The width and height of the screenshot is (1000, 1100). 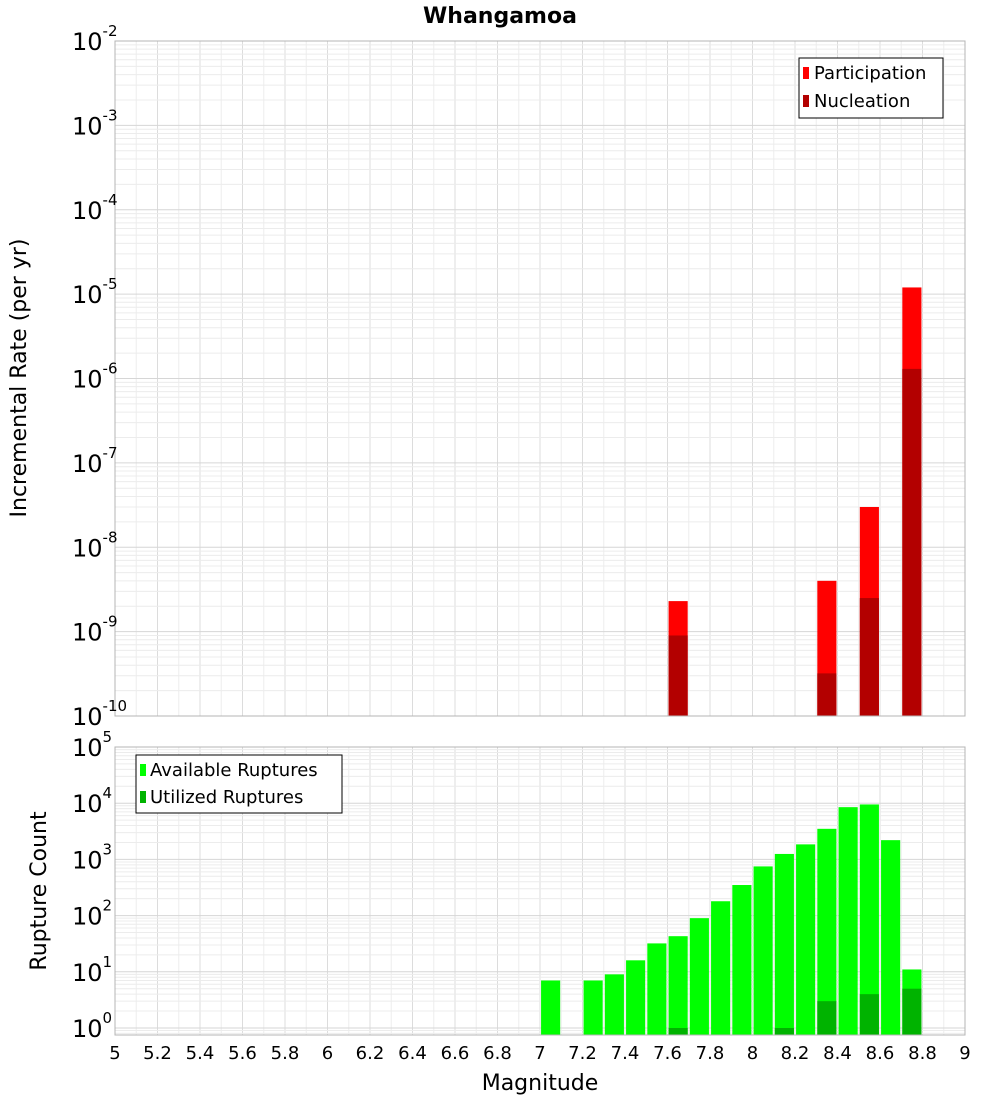 What do you see at coordinates (795, 1053) in the screenshot?
I see `x-tick-label: 8.2` at bounding box center [795, 1053].